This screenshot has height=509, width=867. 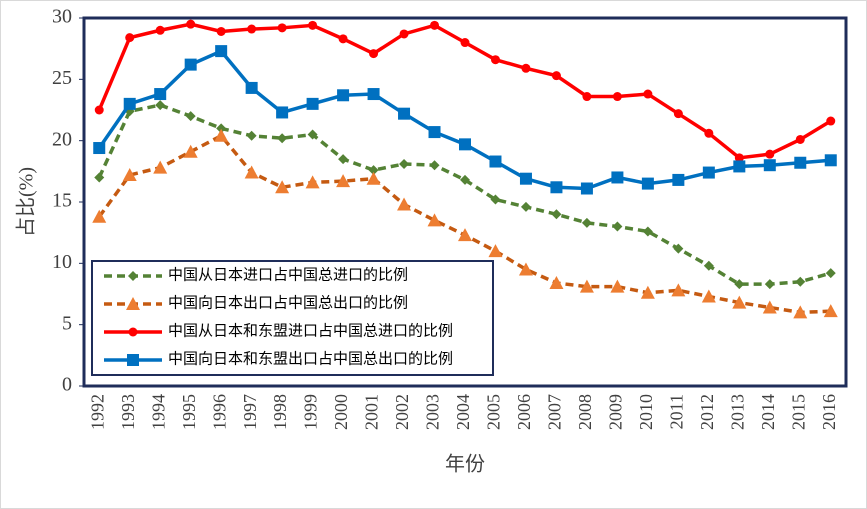 I want to click on x-tick-label: 2001, so click(x=372, y=412).